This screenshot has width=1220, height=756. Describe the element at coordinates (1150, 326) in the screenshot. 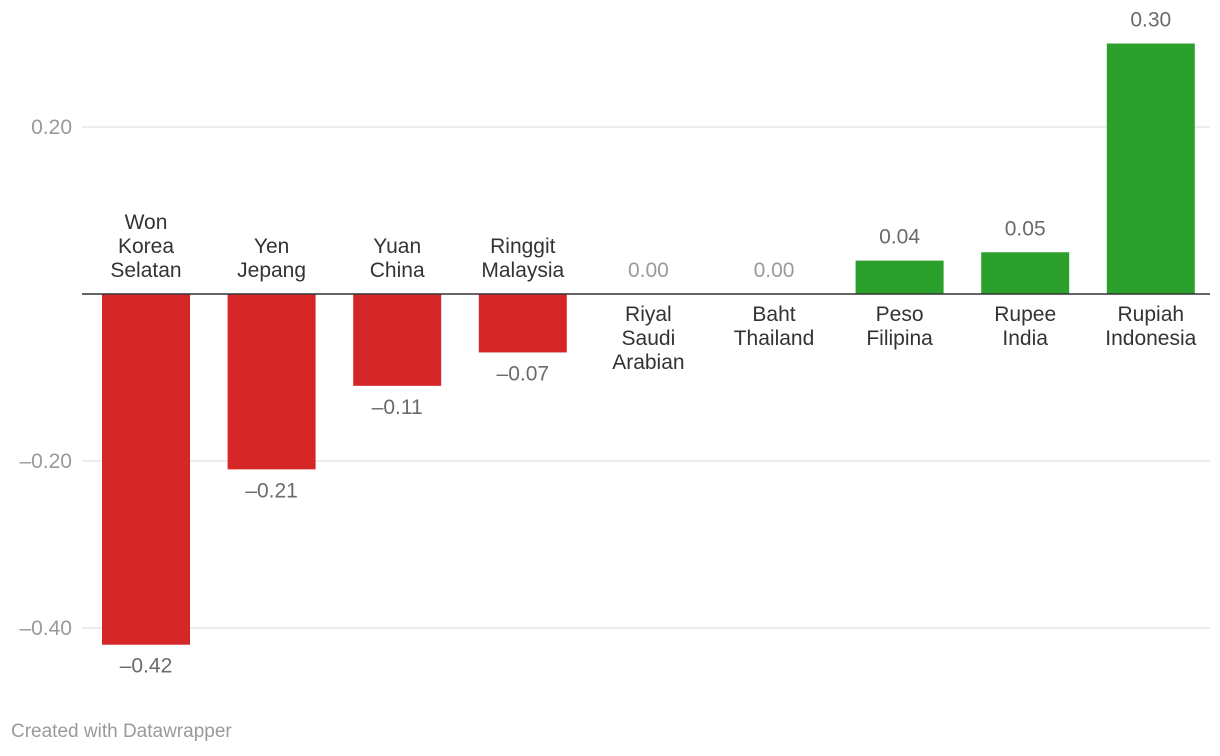

I see `category-label: Rupiah Indonesia` at that location.